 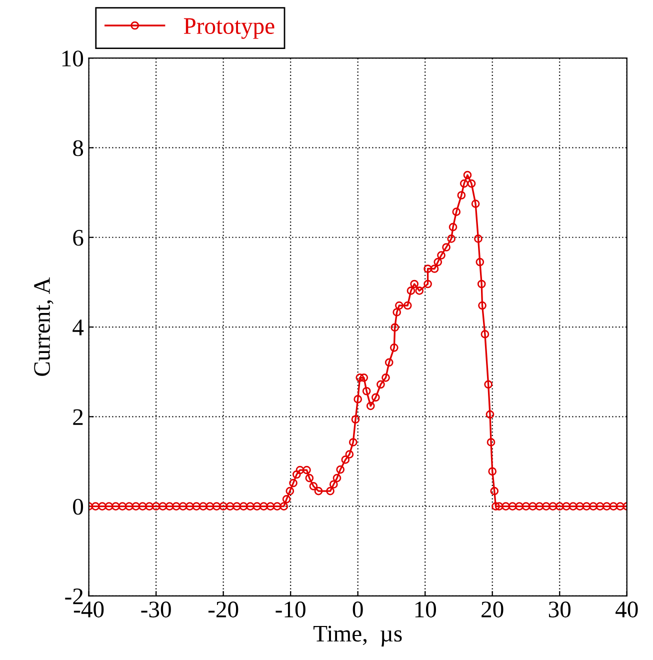 I want to click on legend-label: Prototype, so click(x=229, y=28).